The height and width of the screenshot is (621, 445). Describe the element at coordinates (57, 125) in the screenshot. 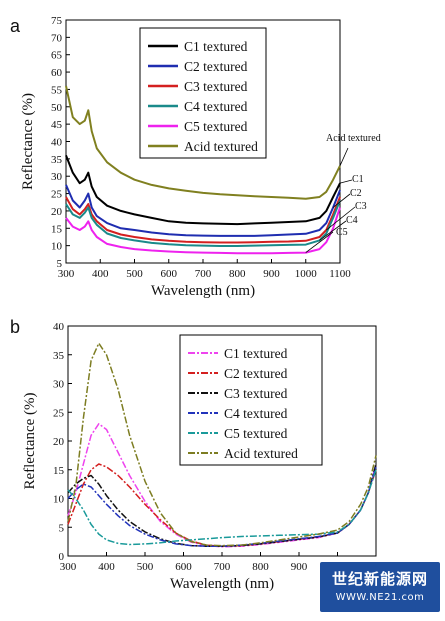

I see `y-tick-label: 45` at that location.